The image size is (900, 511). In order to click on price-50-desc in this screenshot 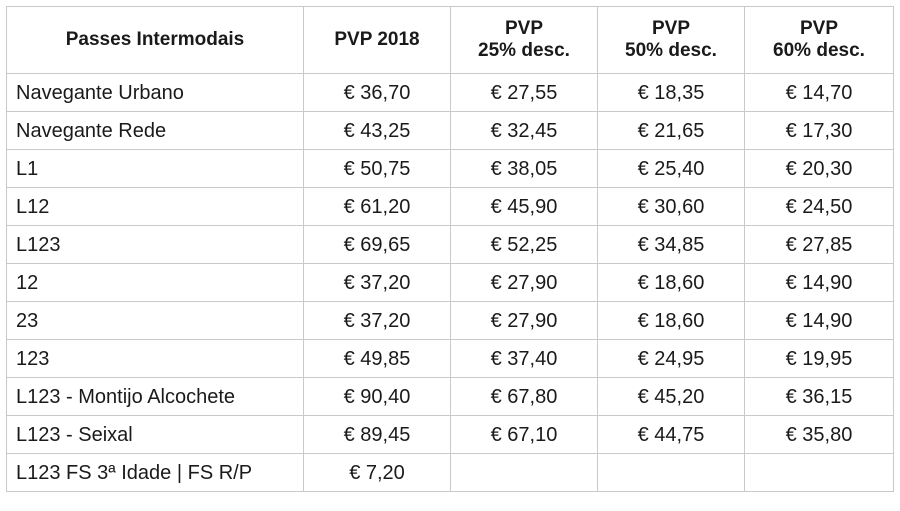, I will do `click(671, 472)`.